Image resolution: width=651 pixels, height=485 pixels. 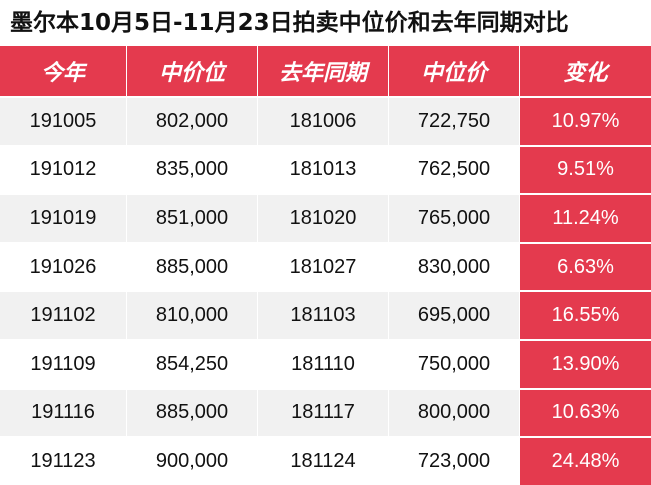 What do you see at coordinates (192, 363) in the screenshot?
I see `cell-median-this-year: 854,250` at bounding box center [192, 363].